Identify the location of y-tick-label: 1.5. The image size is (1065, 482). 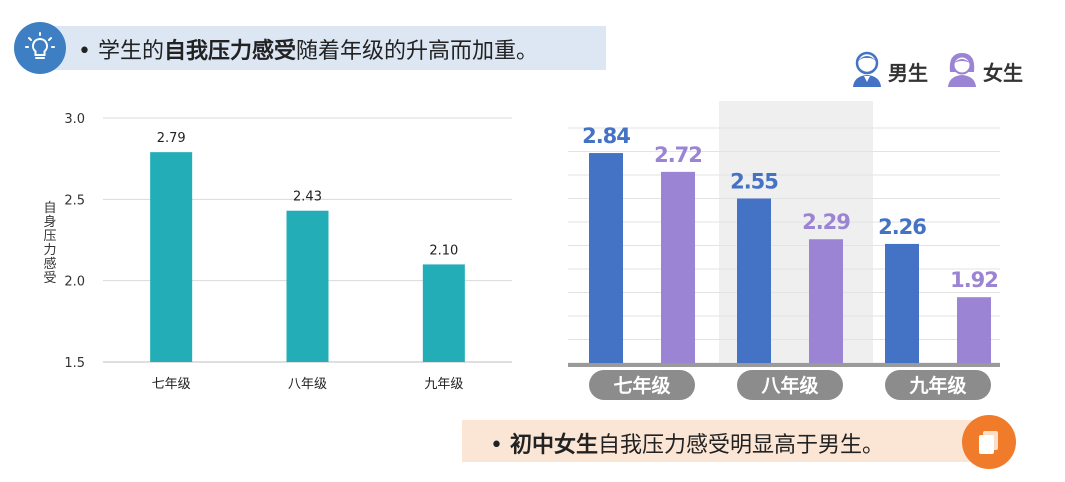
(74, 363).